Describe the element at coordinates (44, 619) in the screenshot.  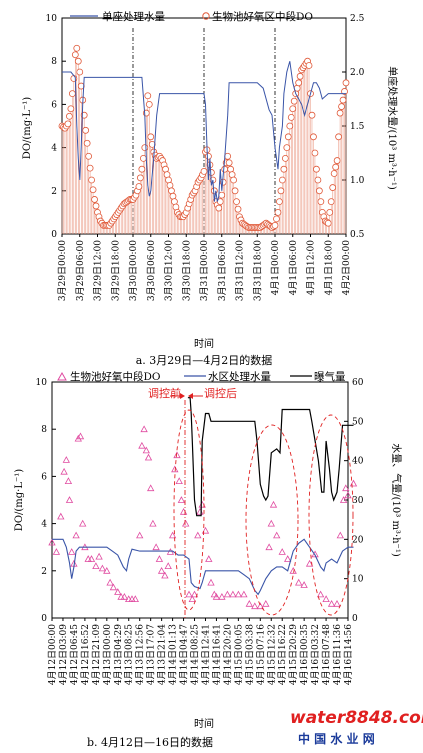
I see `b-left-tick-label: 0` at that location.